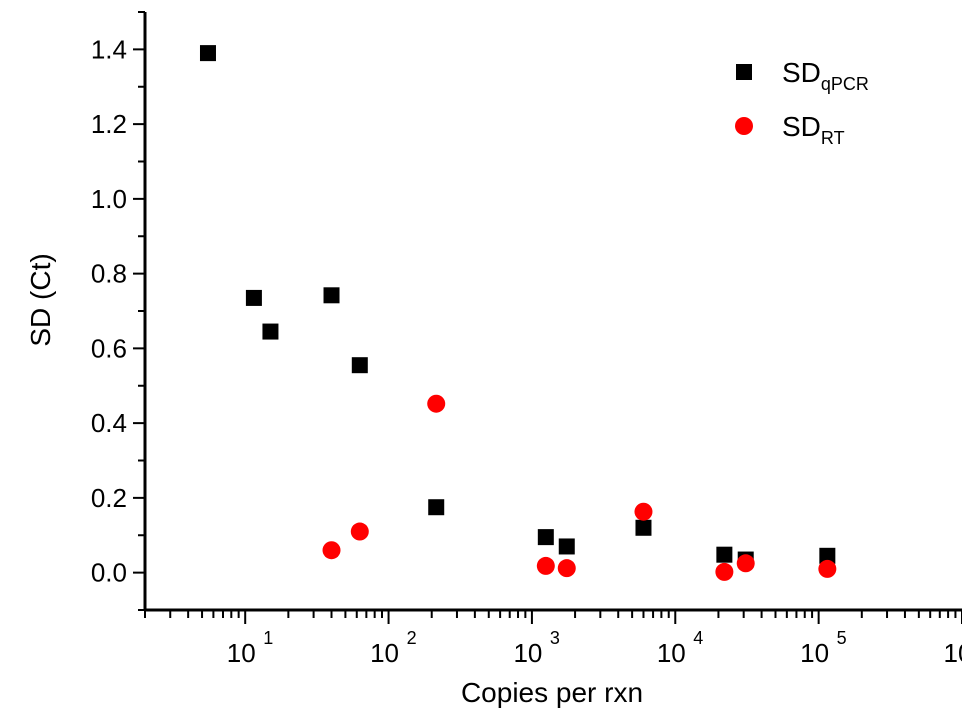  What do you see at coordinates (109, 199) in the screenshot?
I see `y-tick-label: 1.0` at bounding box center [109, 199].